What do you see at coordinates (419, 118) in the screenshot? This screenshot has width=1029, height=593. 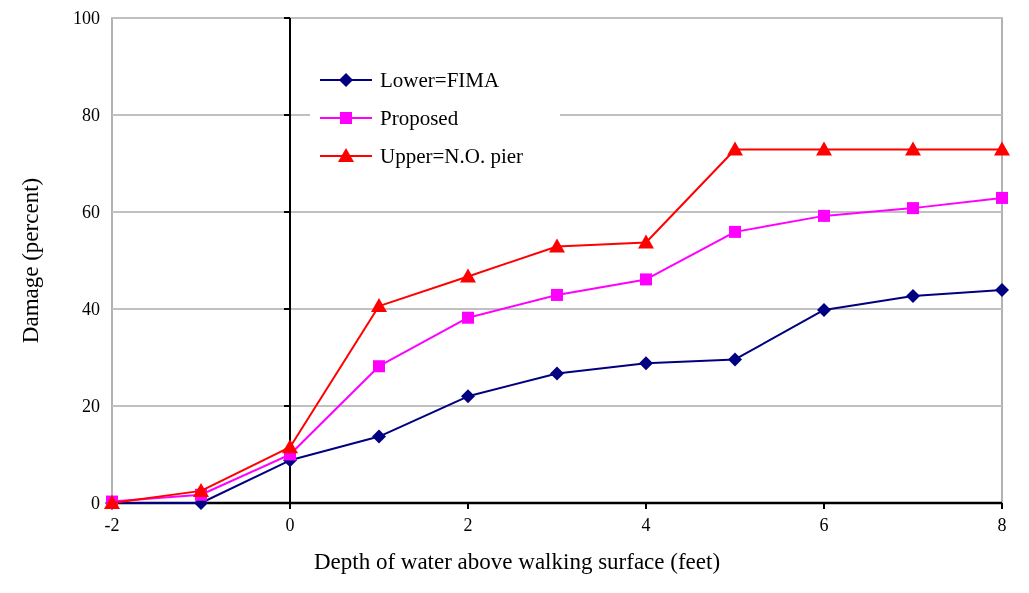 I see `legend-label: Proposed` at bounding box center [419, 118].